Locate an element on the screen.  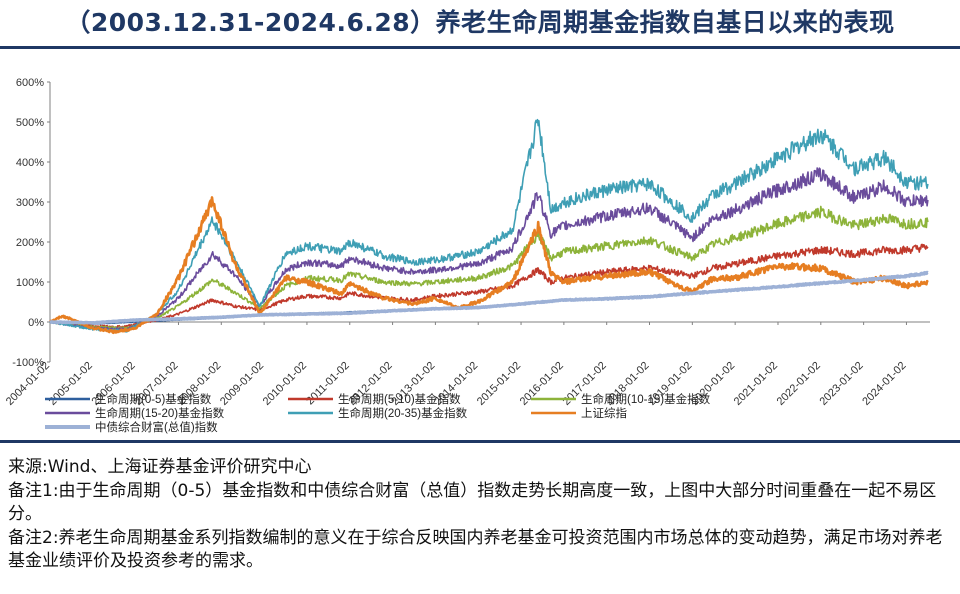
legend-label: 生命周期(5-10)基金指数 is located at coordinates (399, 399).